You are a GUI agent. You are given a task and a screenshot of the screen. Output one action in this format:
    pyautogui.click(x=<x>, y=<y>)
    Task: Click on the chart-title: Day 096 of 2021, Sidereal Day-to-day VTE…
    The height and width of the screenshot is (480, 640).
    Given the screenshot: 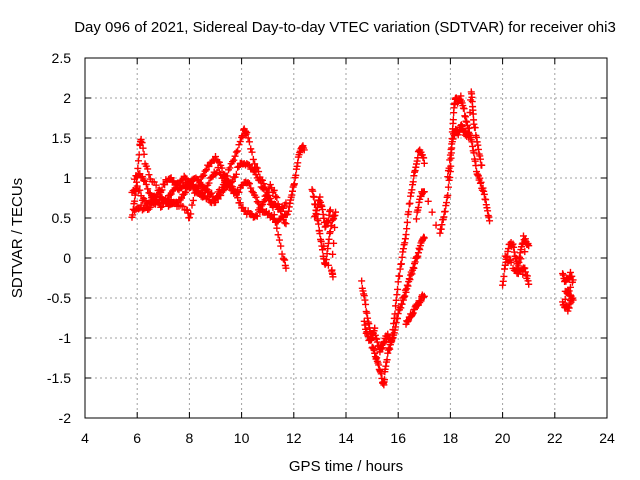 What is the action you would take?
    pyautogui.click(x=345, y=27)
    